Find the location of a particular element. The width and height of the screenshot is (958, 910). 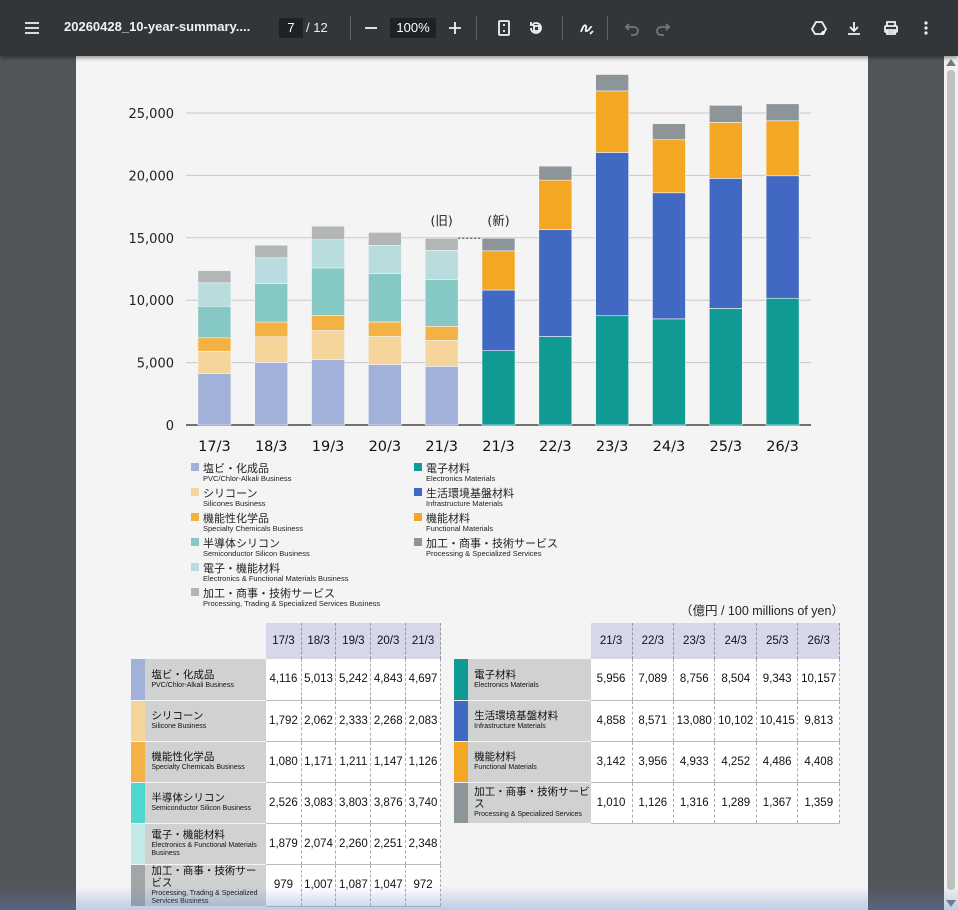

y-tick-label: 10,000 is located at coordinates (152, 301).